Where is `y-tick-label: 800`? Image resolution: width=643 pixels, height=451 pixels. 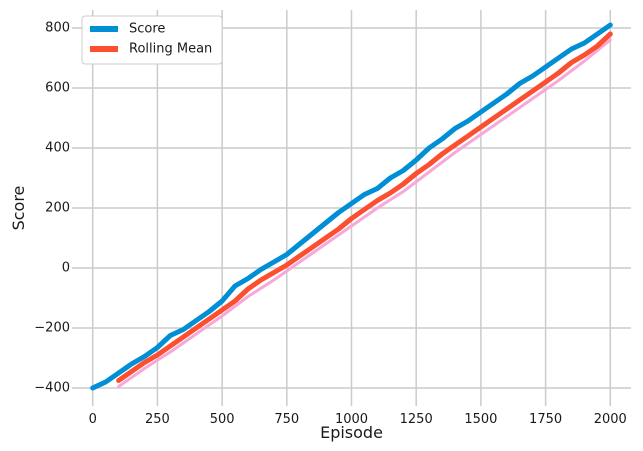 y-tick-label: 800 is located at coordinates (57, 28).